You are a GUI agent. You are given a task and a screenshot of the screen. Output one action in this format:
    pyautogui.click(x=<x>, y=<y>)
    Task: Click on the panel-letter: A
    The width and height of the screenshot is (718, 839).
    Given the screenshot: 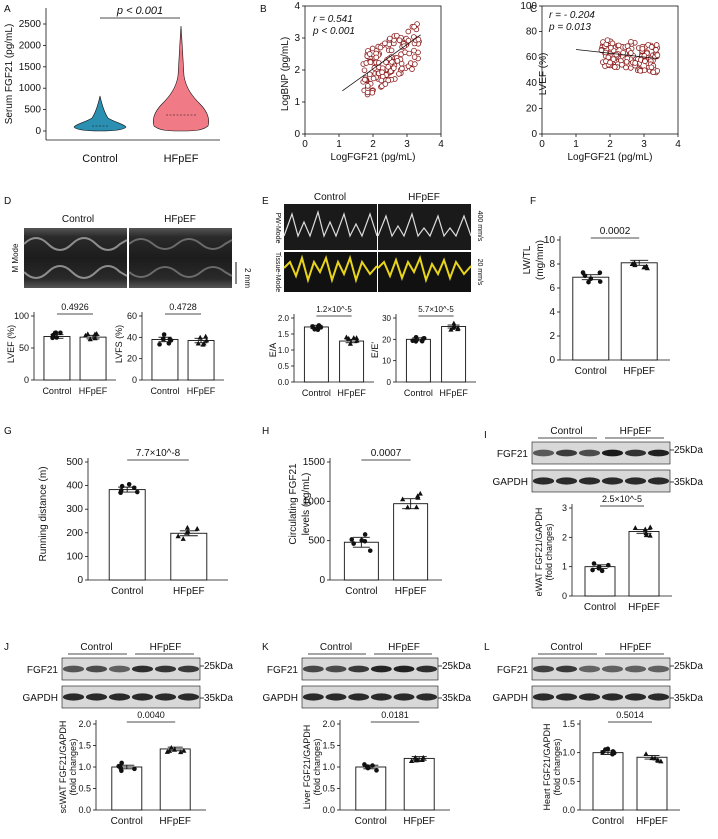 What is the action you would take?
    pyautogui.click(x=7, y=9)
    